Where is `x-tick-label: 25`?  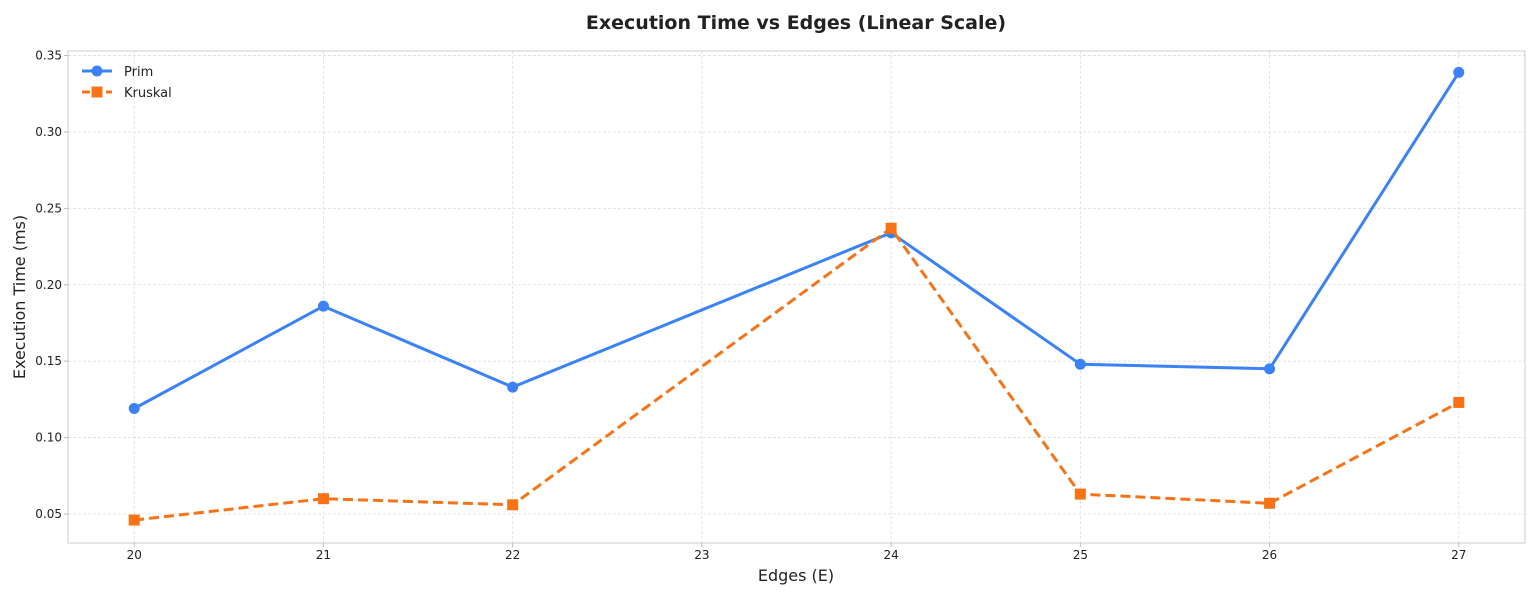 x-tick-label: 25 is located at coordinates (1080, 555).